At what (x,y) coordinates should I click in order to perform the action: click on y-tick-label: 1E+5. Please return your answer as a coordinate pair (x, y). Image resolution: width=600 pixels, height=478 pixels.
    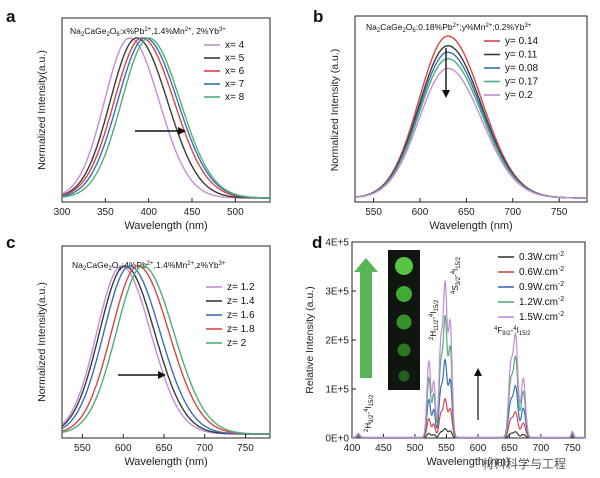
    Looking at the image, I should click on (337, 390).